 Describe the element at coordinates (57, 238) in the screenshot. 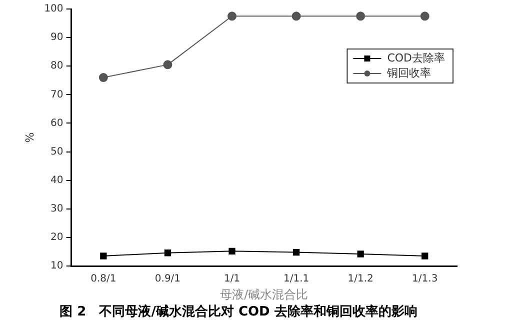

I see `y-tick-label: 20` at that location.